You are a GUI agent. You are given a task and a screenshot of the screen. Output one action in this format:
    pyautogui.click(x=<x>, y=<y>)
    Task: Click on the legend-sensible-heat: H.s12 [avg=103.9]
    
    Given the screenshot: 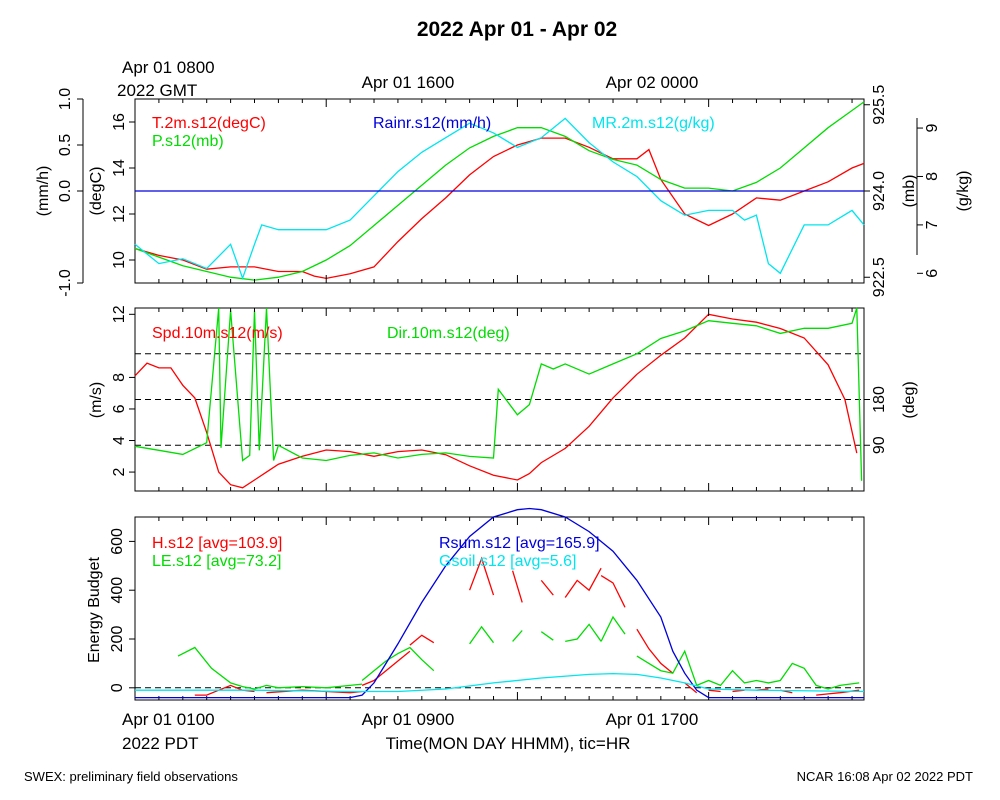 What is the action you would take?
    pyautogui.click(x=217, y=543)
    